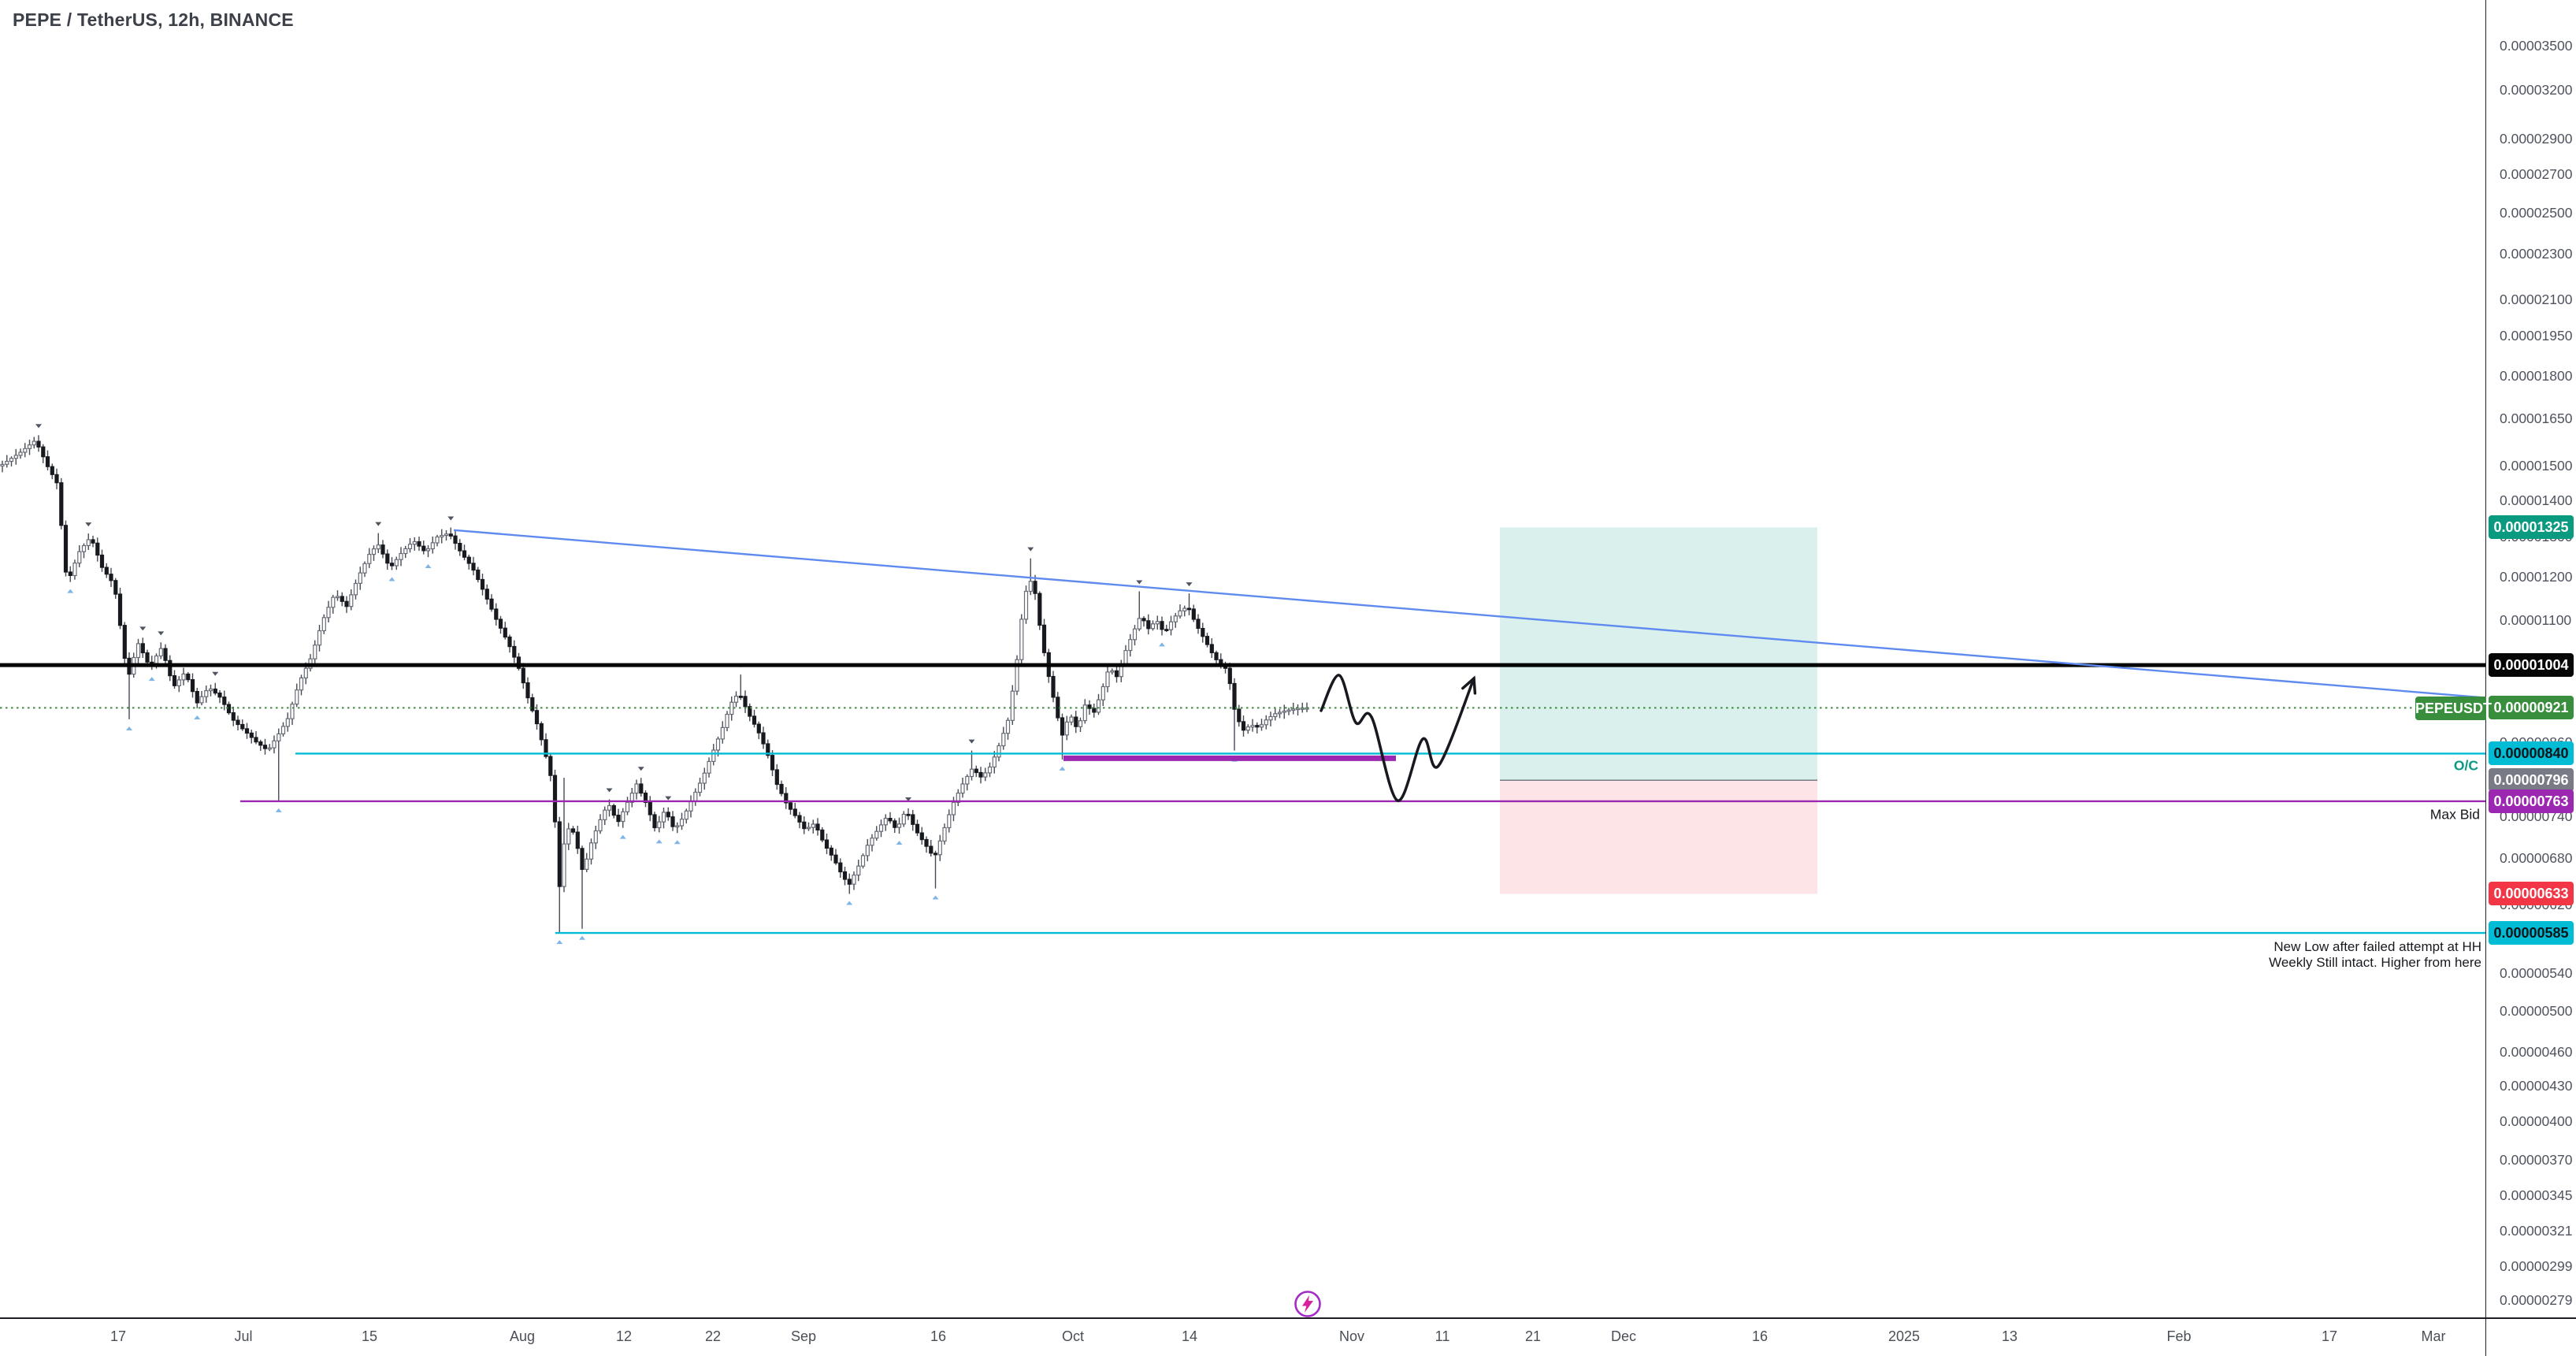 This screenshot has width=2576, height=1356. Describe the element at coordinates (2536, 375) in the screenshot. I see `price-tick-label: 0.00001800` at that location.